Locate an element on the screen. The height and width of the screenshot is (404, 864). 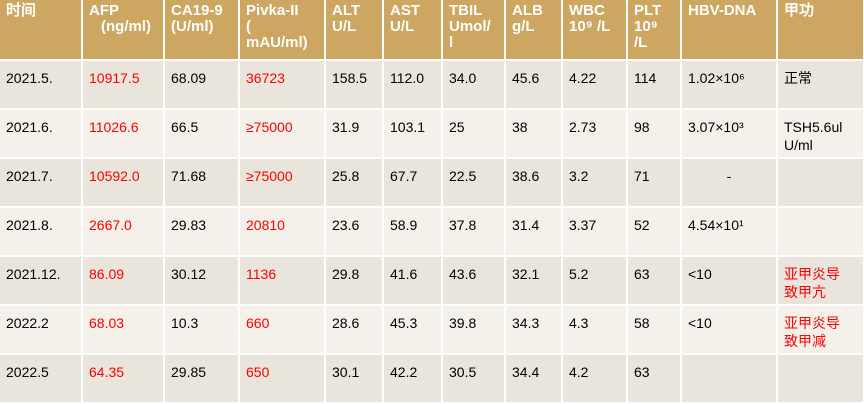
cell-tbil: 30.5 is located at coordinates (474, 379).